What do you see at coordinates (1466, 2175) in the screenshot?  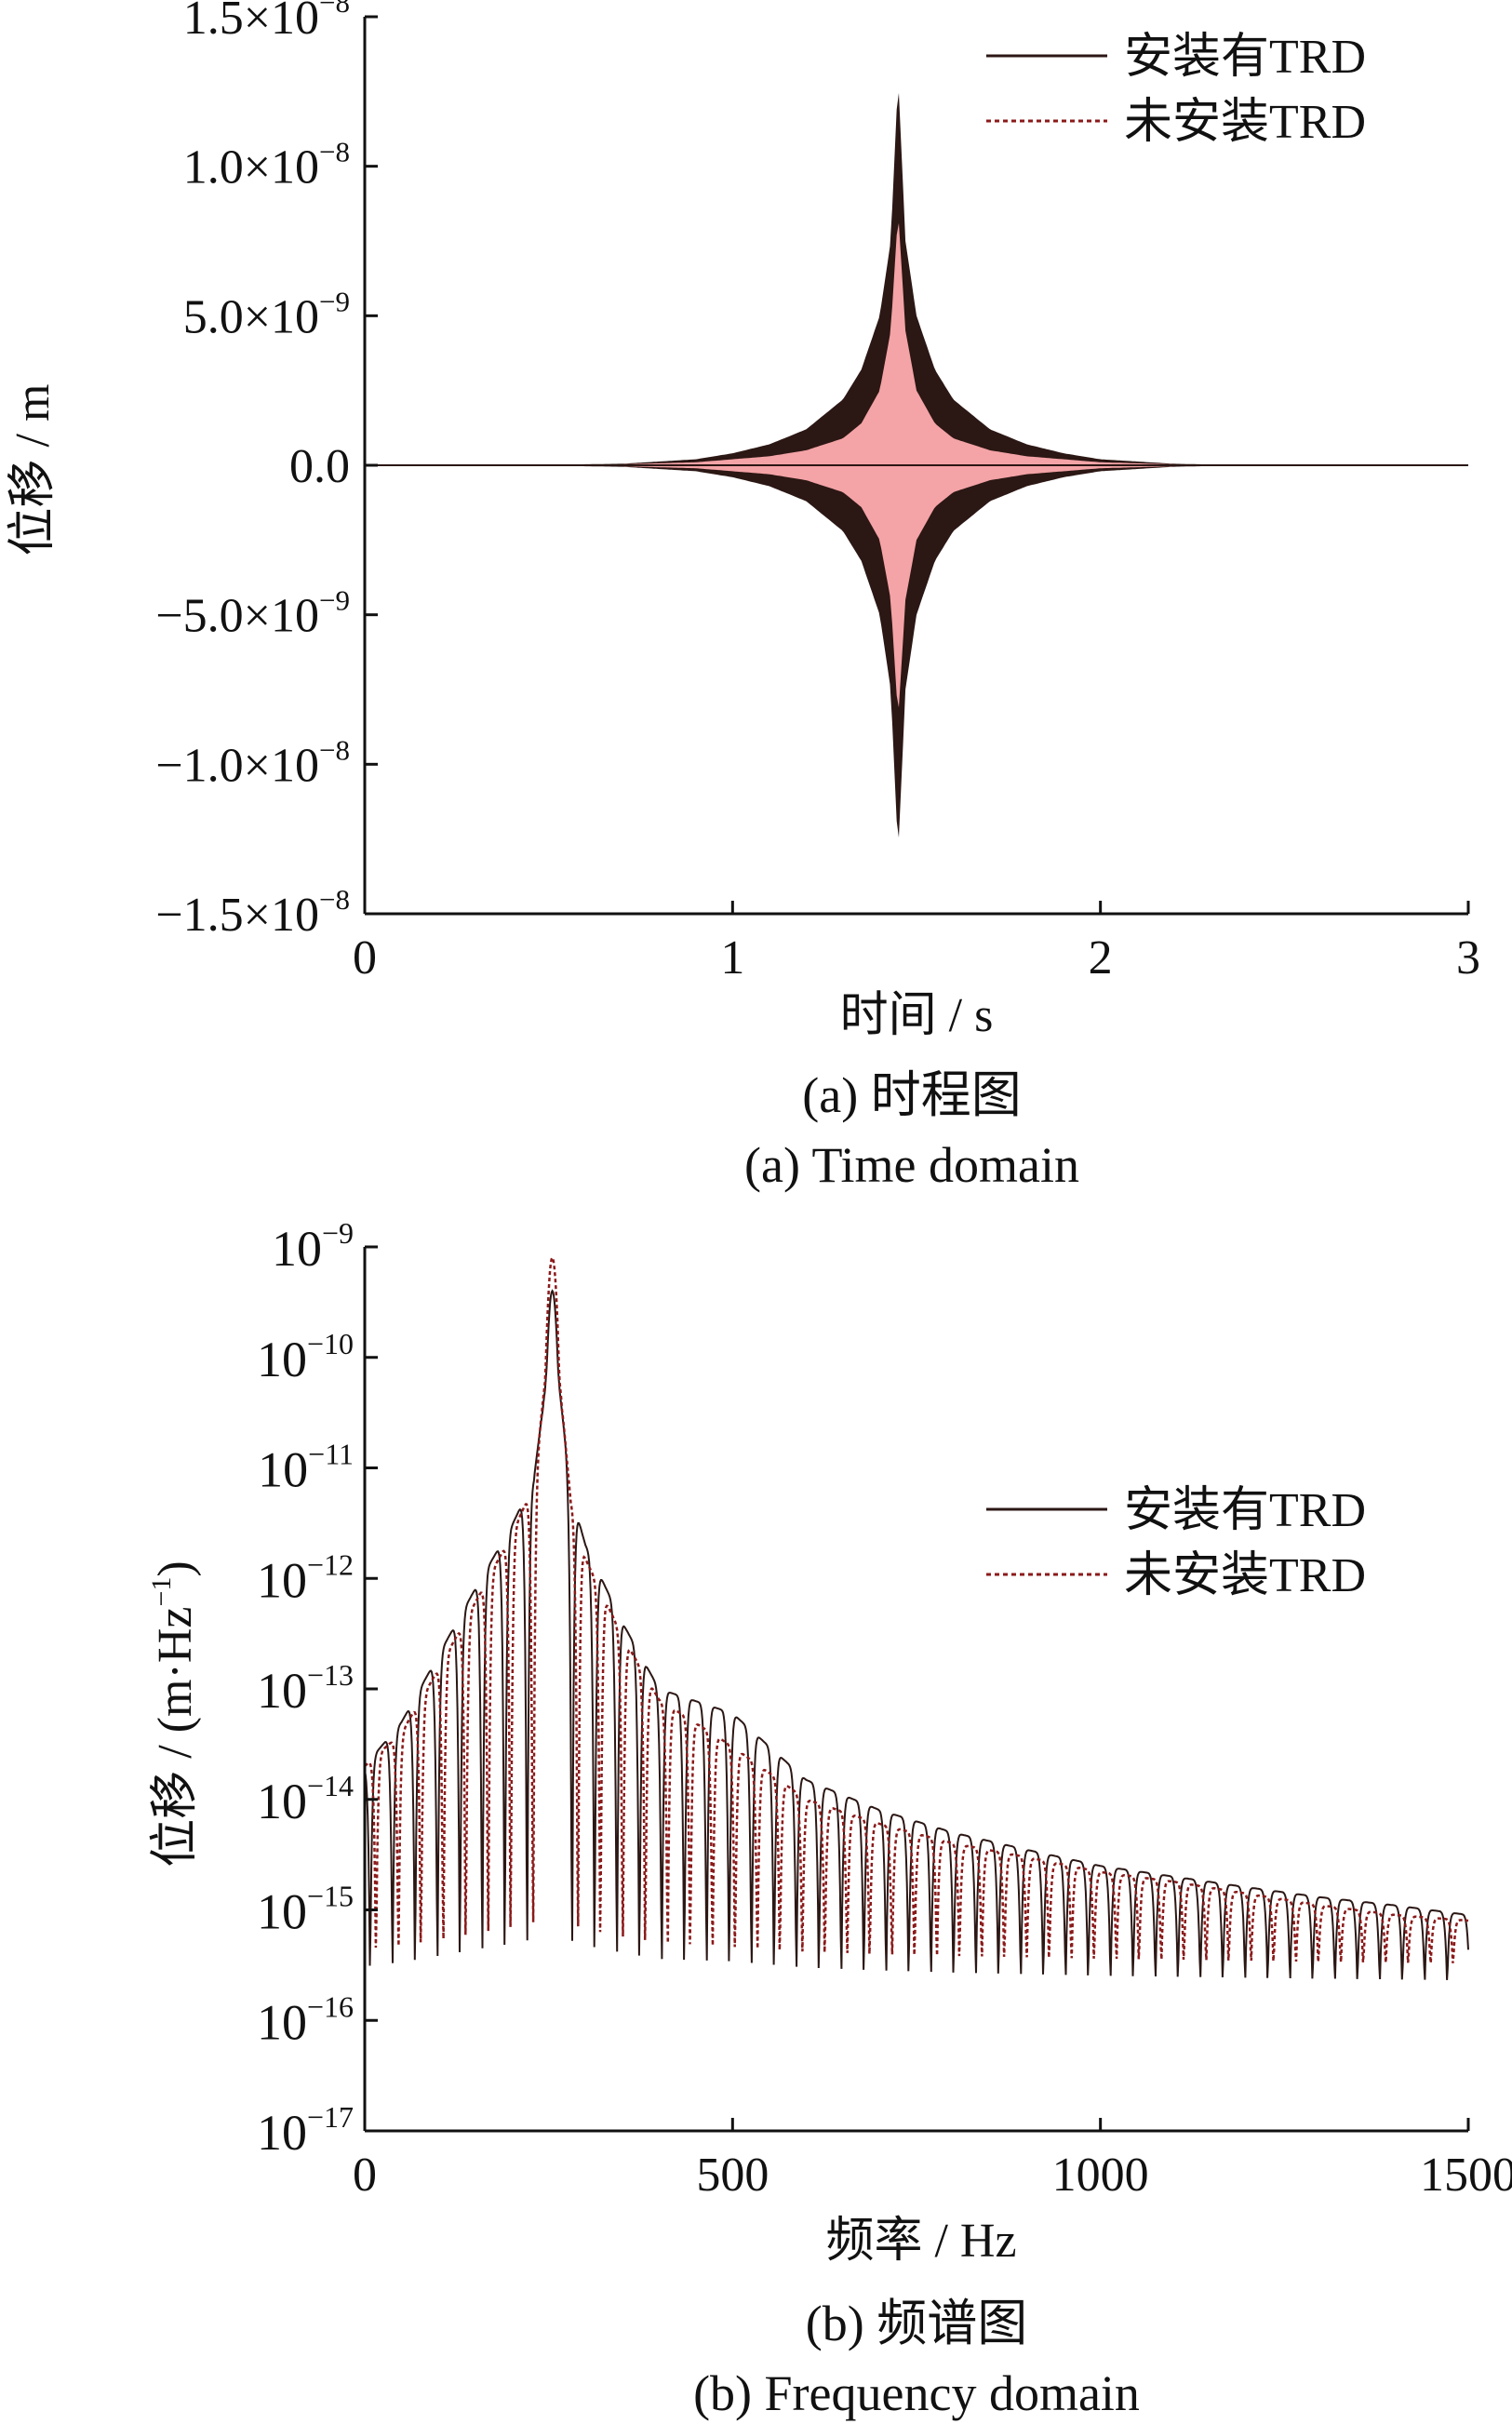 I see `x-tick-label-b: 1500` at bounding box center [1466, 2175].